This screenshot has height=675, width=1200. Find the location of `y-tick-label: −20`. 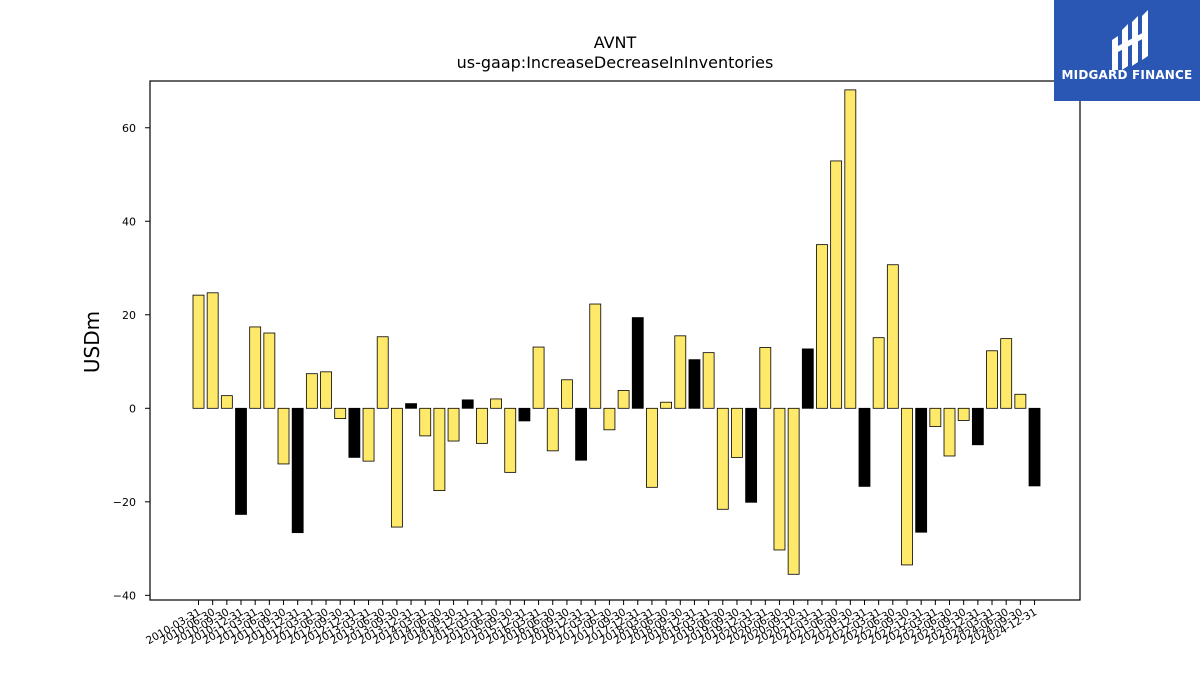

y-tick-label: −20 is located at coordinates (124, 502).